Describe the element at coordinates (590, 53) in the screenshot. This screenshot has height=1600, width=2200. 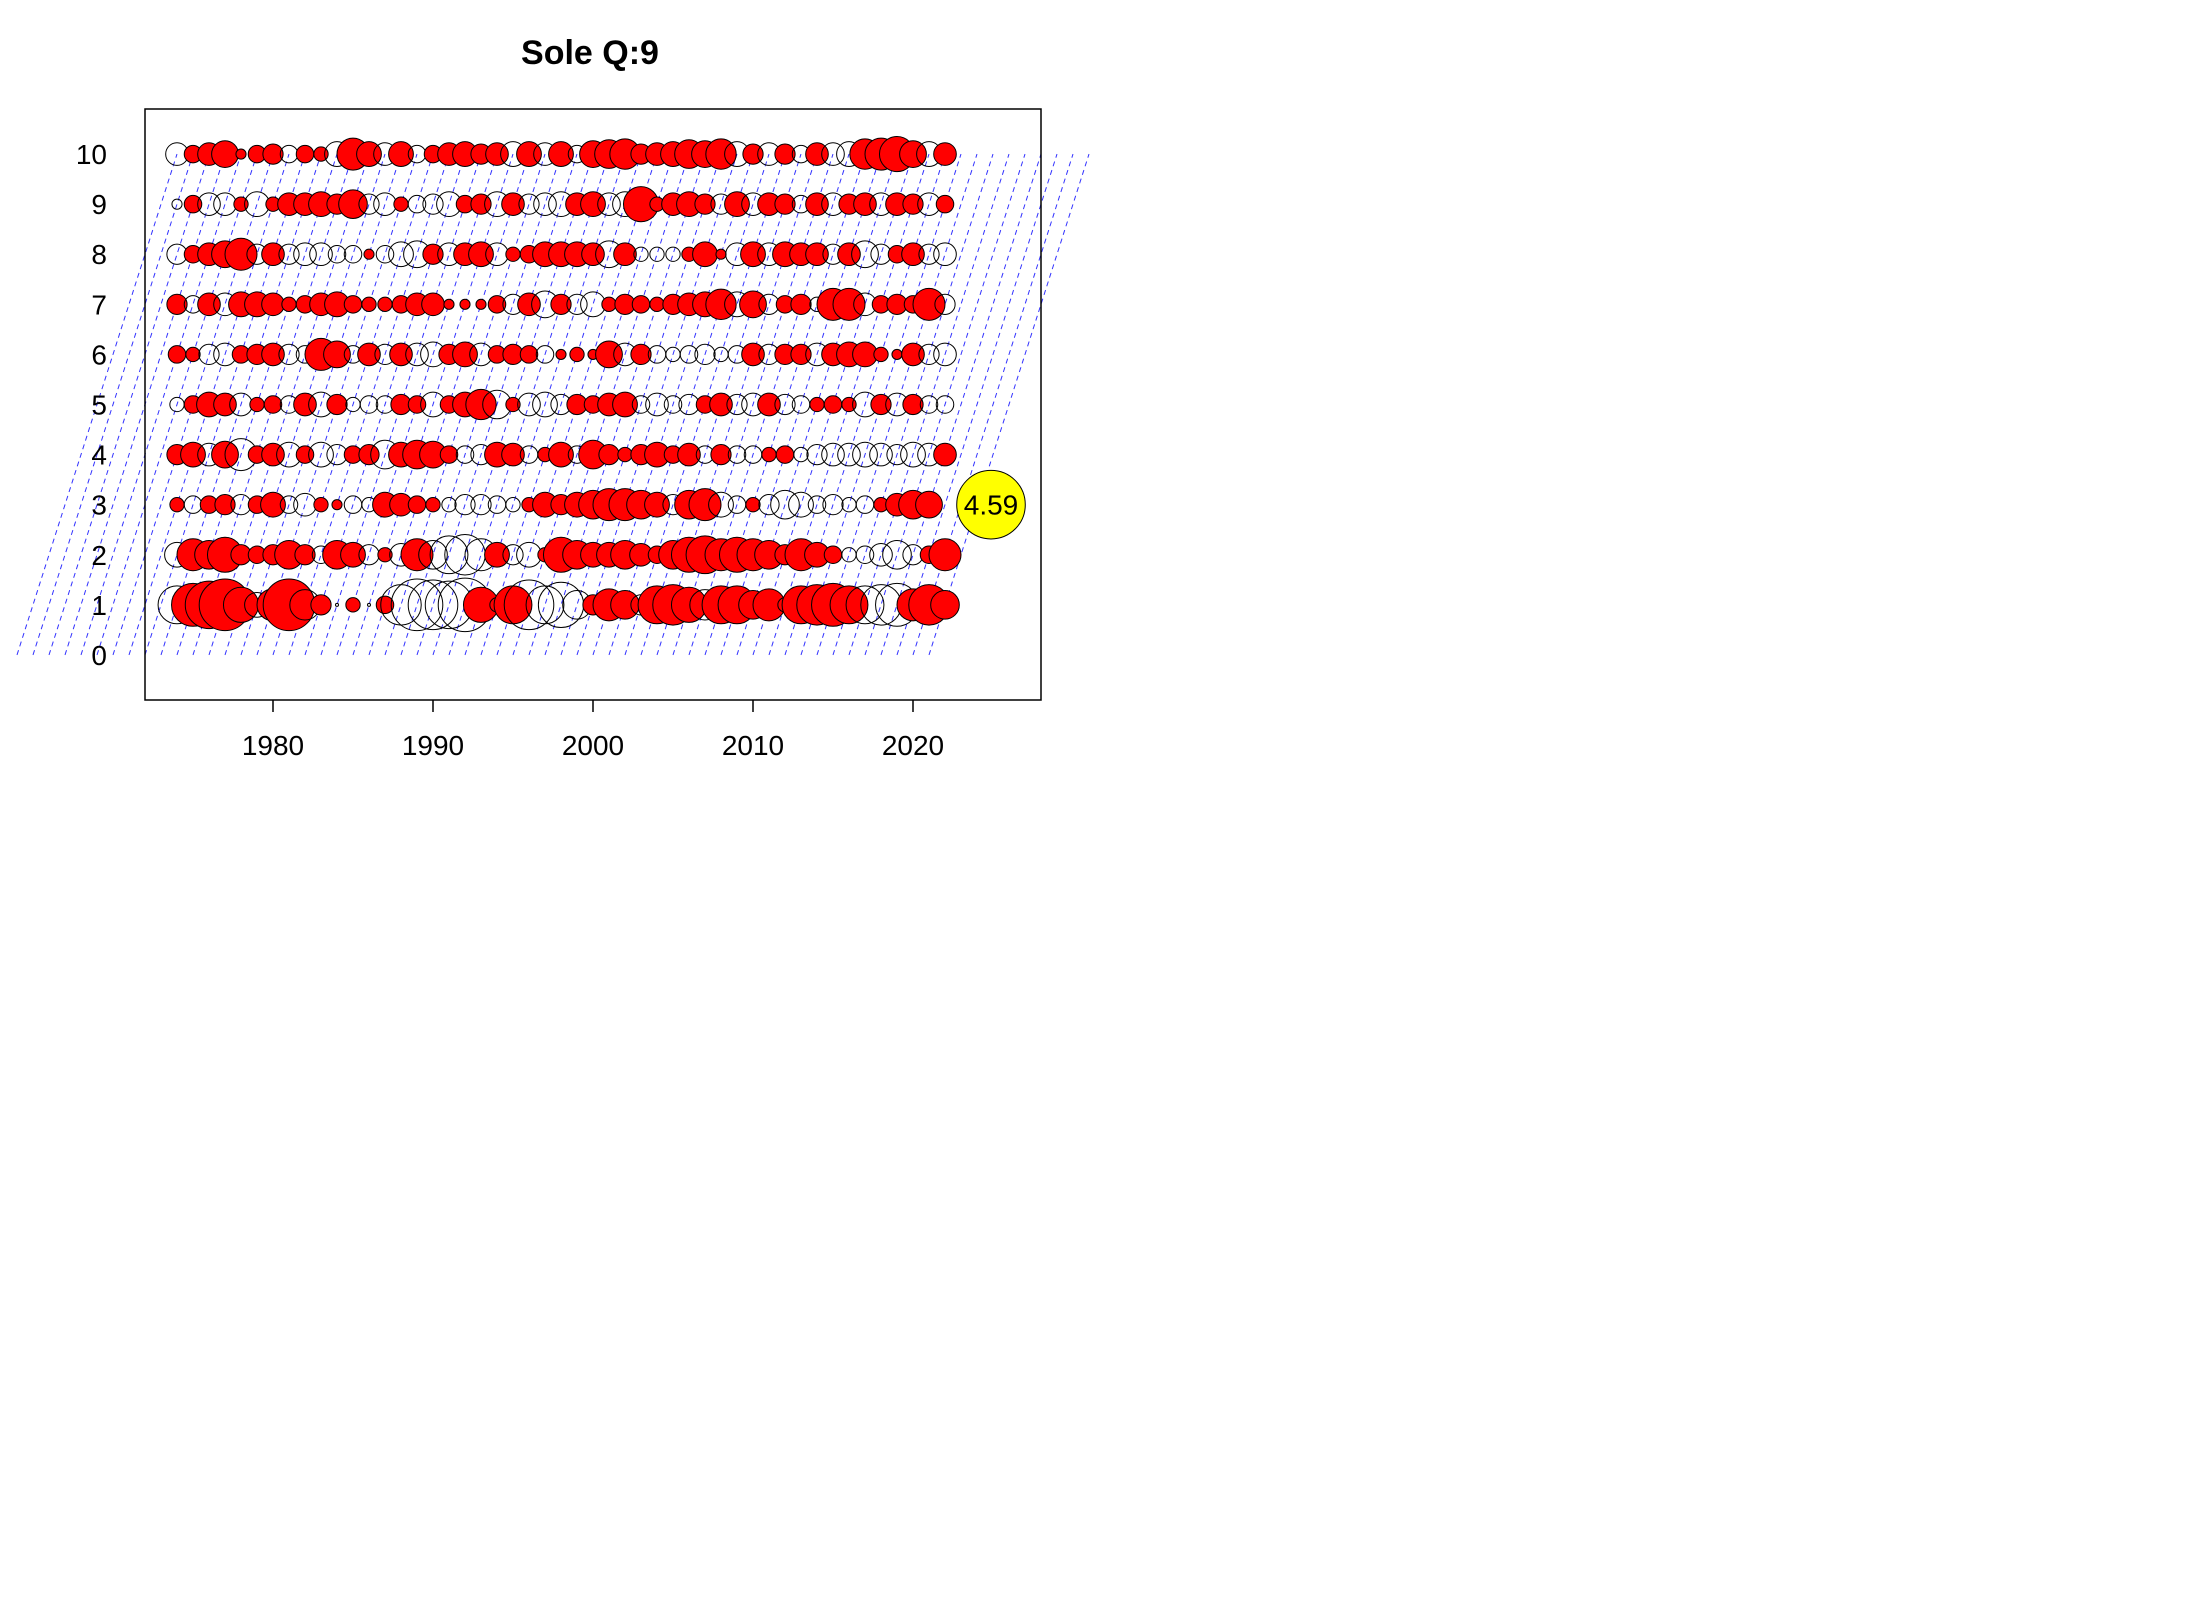
I see `chart-title: Sole Q:9` at that location.